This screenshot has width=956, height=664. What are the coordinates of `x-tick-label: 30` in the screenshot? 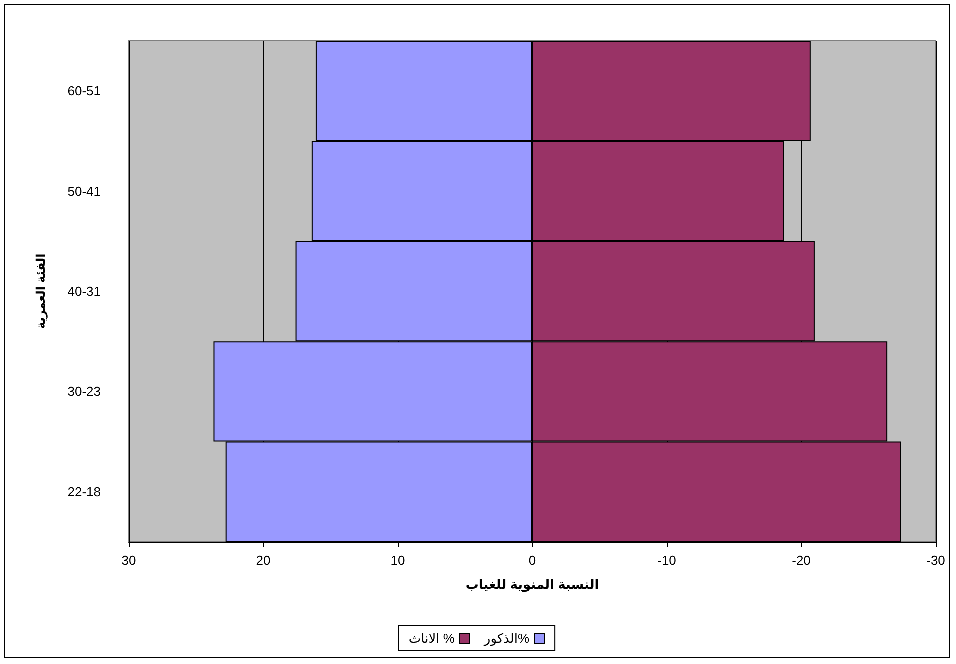 It's located at (129, 560).